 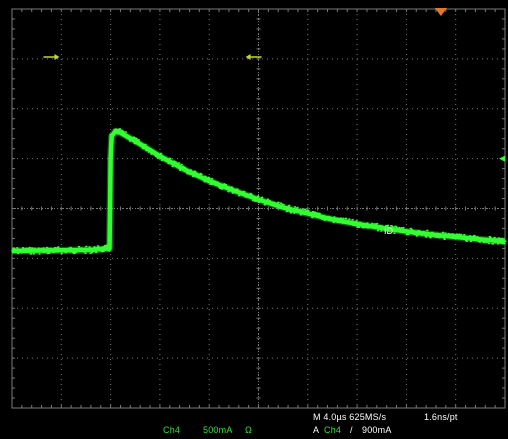 I want to click on ref-arrow-left-head, so click(x=57, y=57).